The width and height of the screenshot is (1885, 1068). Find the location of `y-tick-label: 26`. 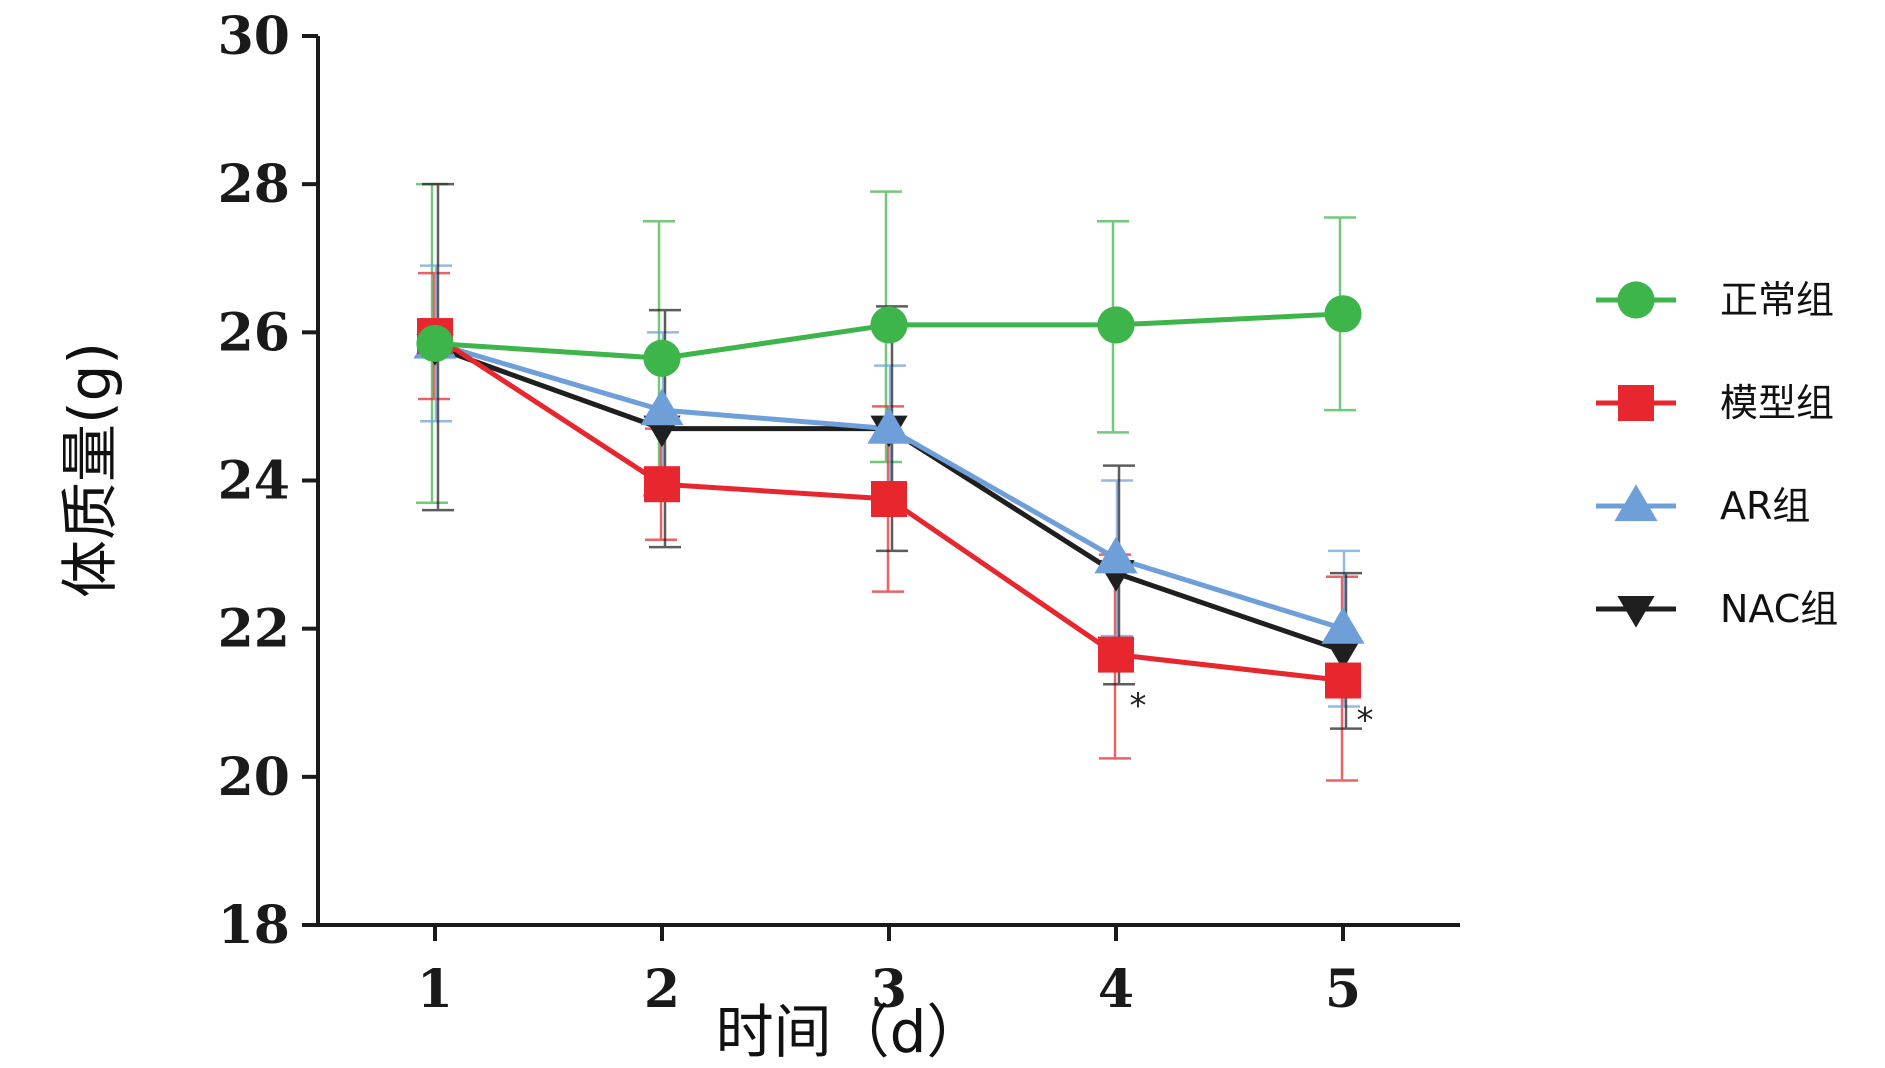

y-tick-label: 26 is located at coordinates (254, 332).